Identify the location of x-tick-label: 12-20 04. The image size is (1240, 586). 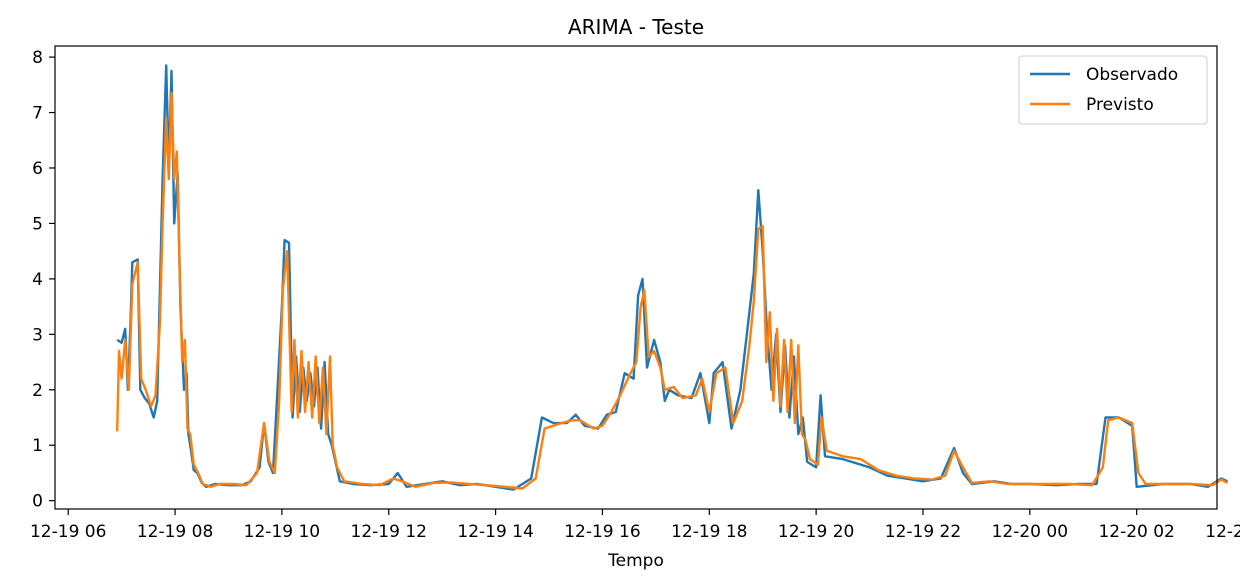
(1222, 532).